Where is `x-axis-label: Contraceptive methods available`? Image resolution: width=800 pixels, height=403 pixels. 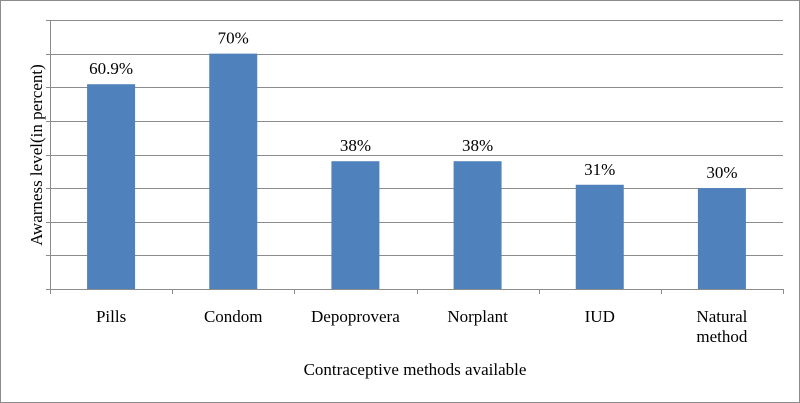 x-axis-label: Contraceptive methods available is located at coordinates (415, 369).